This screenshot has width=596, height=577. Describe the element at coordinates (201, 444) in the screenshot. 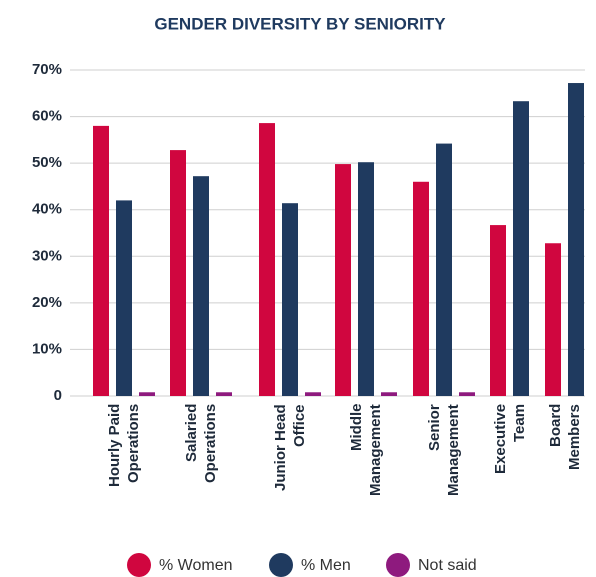

I see `x-tick-label: Salaried Operations` at that location.